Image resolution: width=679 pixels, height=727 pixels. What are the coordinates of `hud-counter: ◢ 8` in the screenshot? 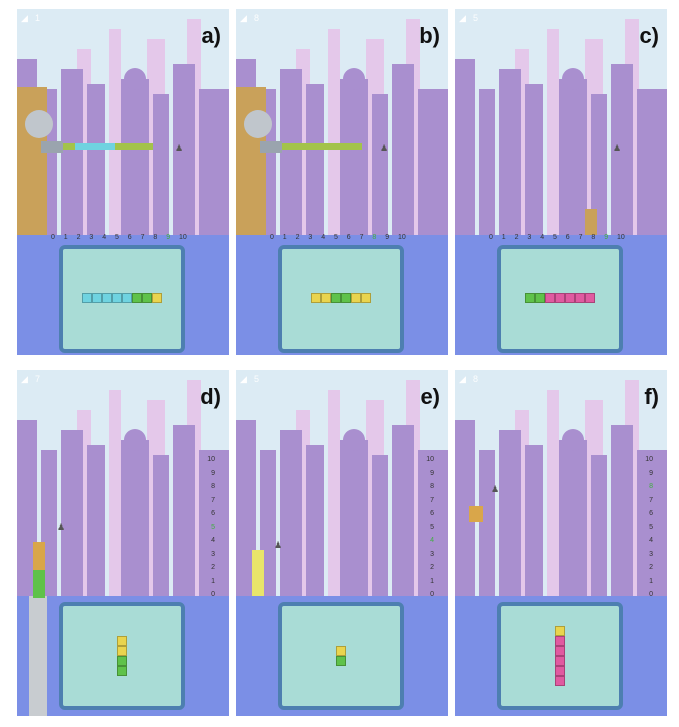 It's located at (250, 18).